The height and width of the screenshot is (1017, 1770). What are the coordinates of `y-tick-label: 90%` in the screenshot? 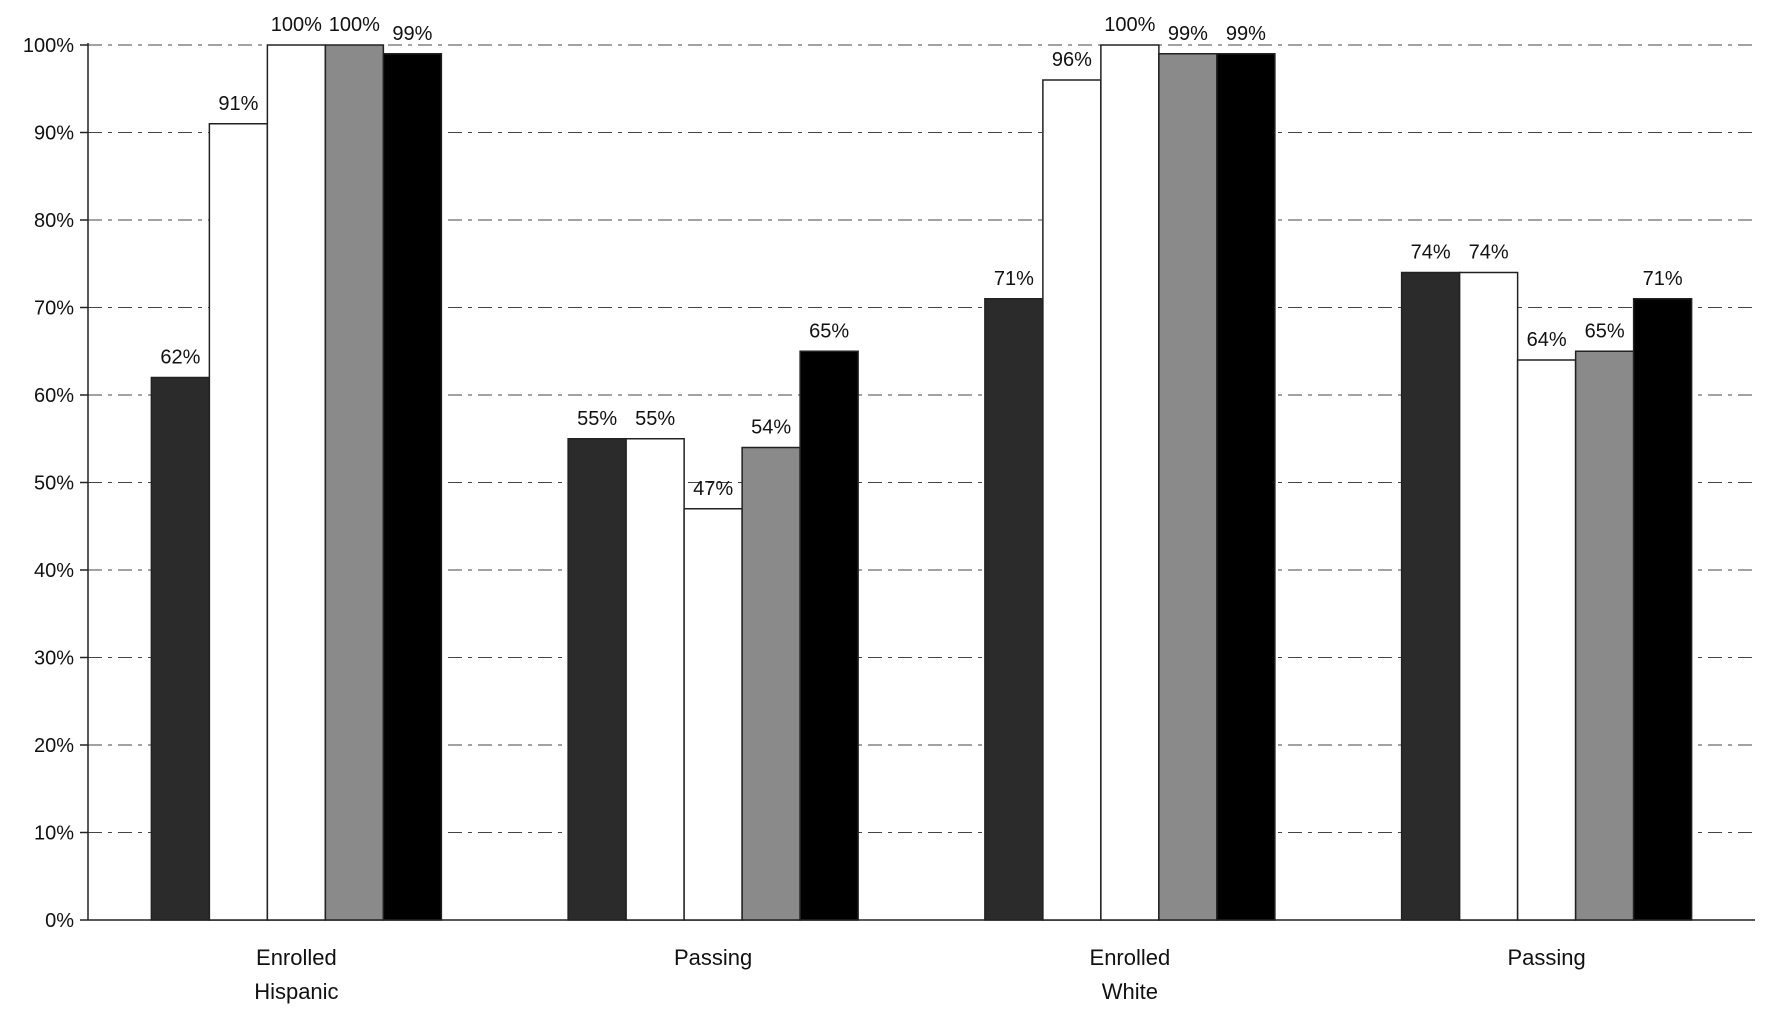 It's located at (54, 134).